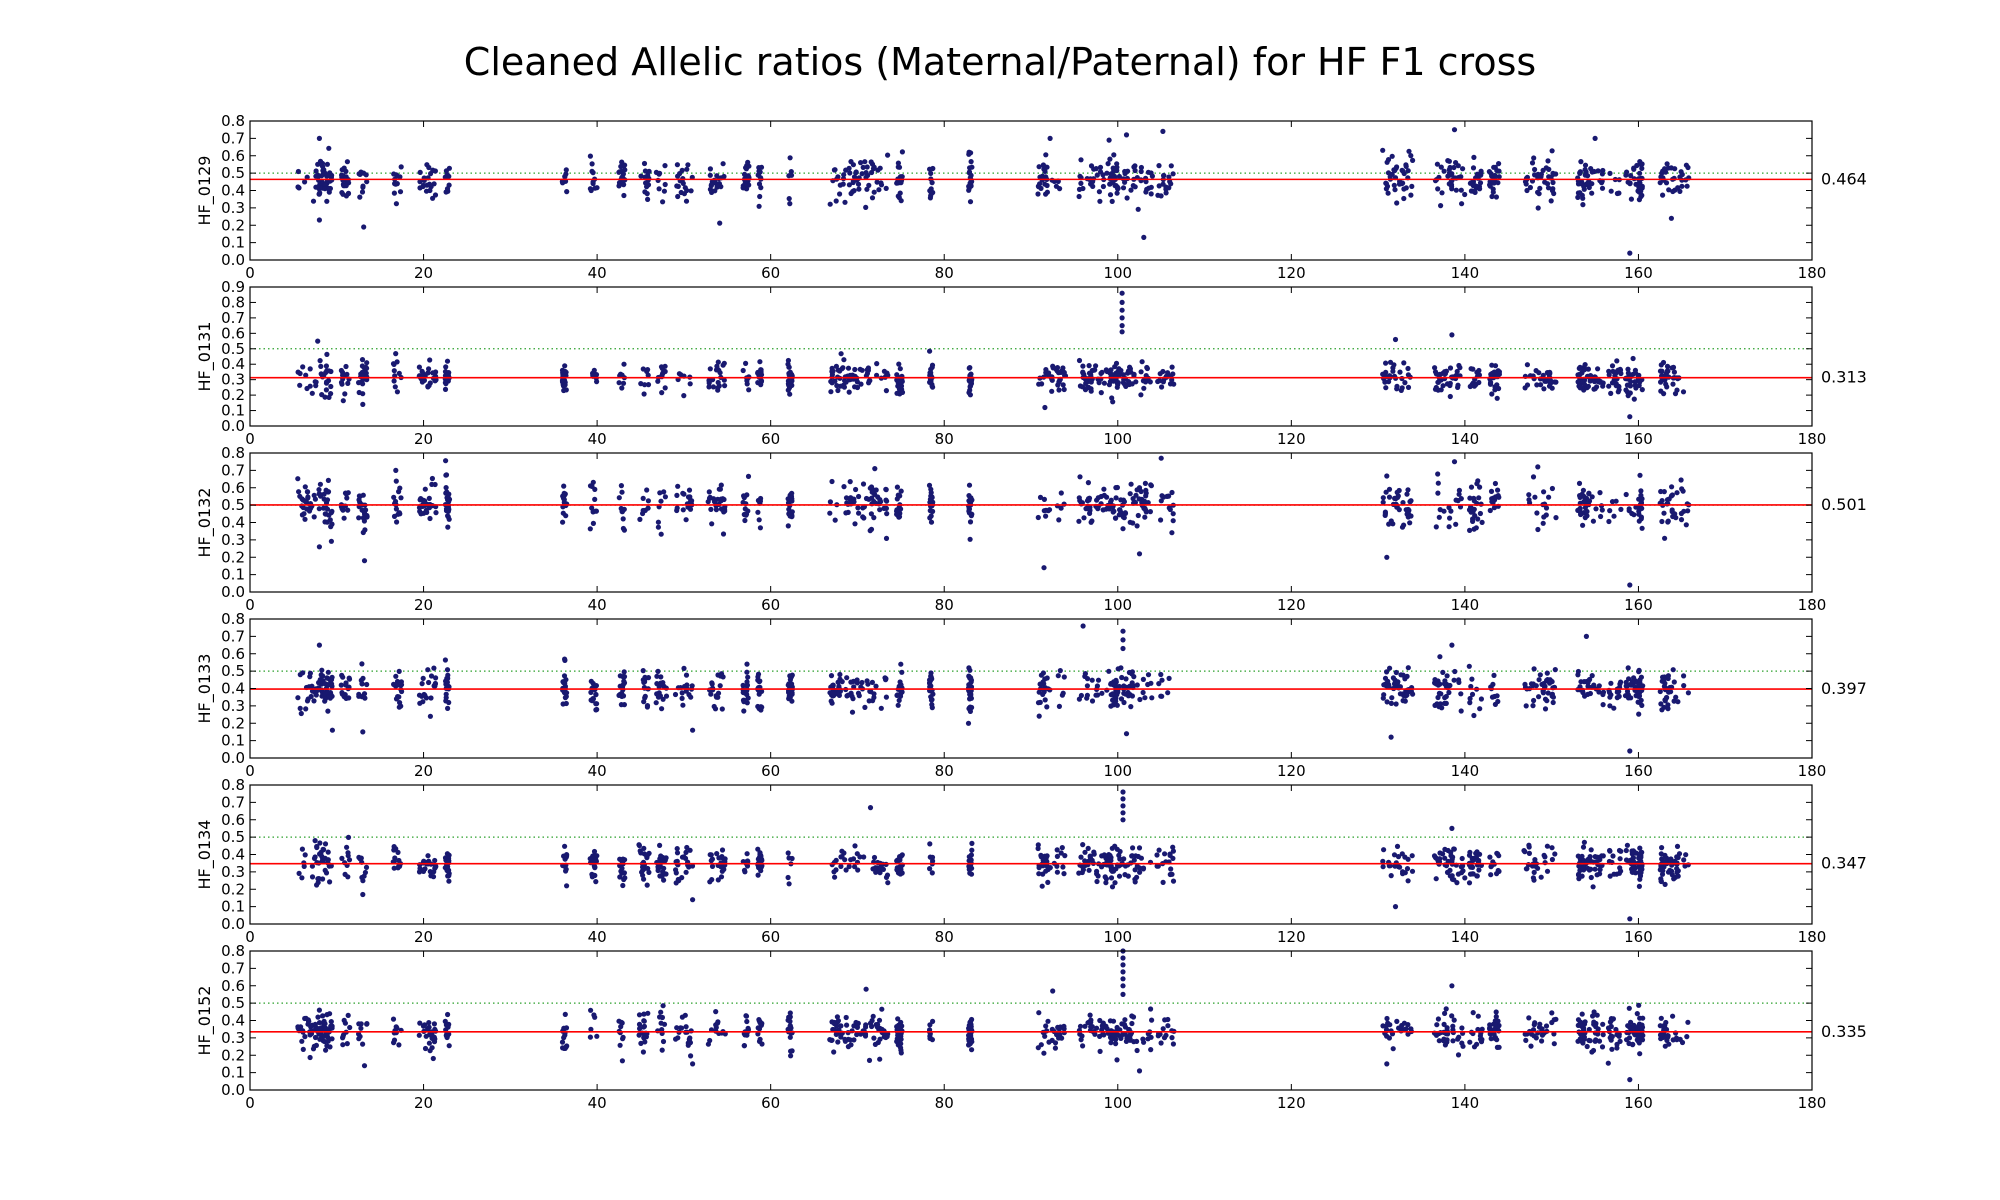 This screenshot has height=1200, width=2000. I want to click on y-tick-label: 0.4, so click(233, 855).